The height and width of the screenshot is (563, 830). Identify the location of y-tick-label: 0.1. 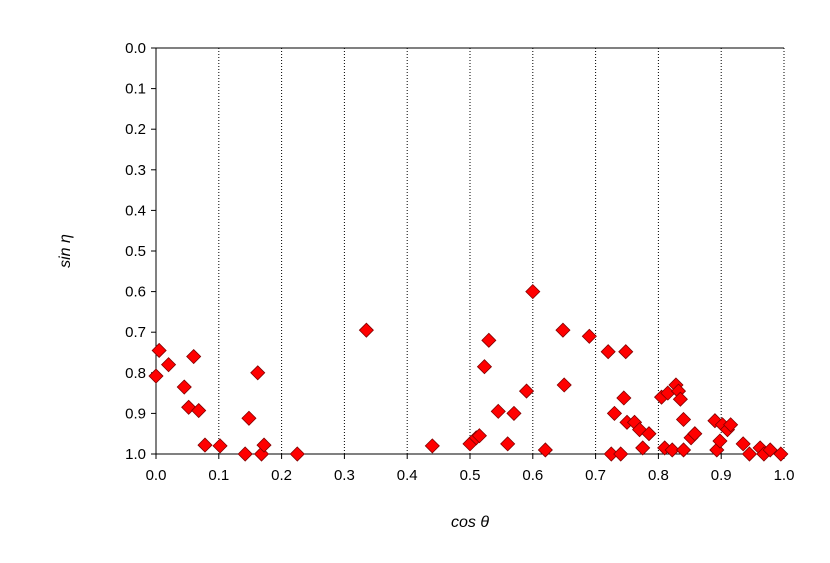
(135, 89).